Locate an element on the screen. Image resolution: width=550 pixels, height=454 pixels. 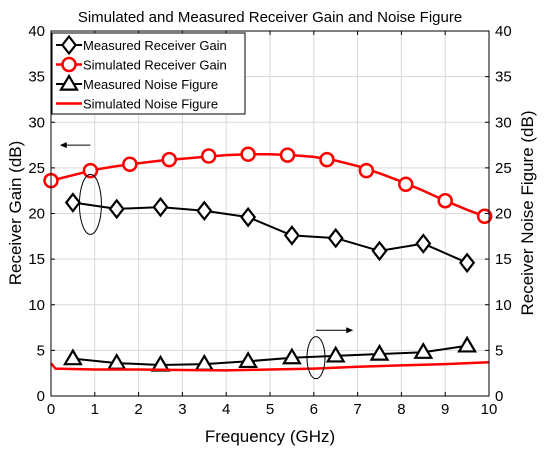
x-tick-label: 8 is located at coordinates (401, 409).